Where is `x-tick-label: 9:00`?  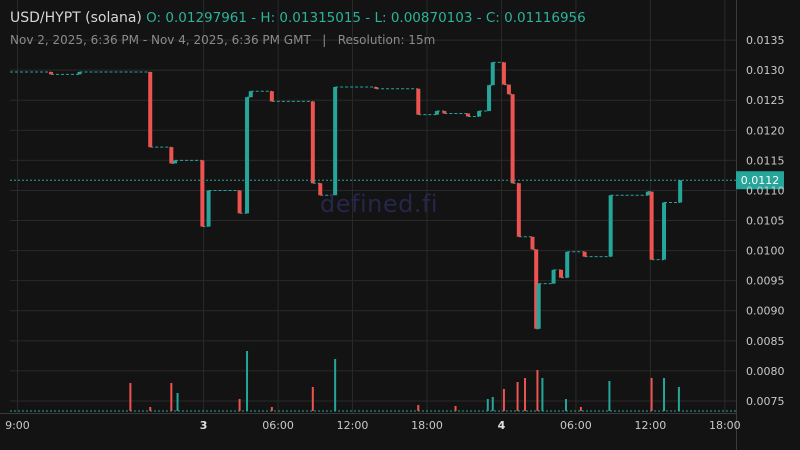
x-tick-label: 9:00 is located at coordinates (17, 425).